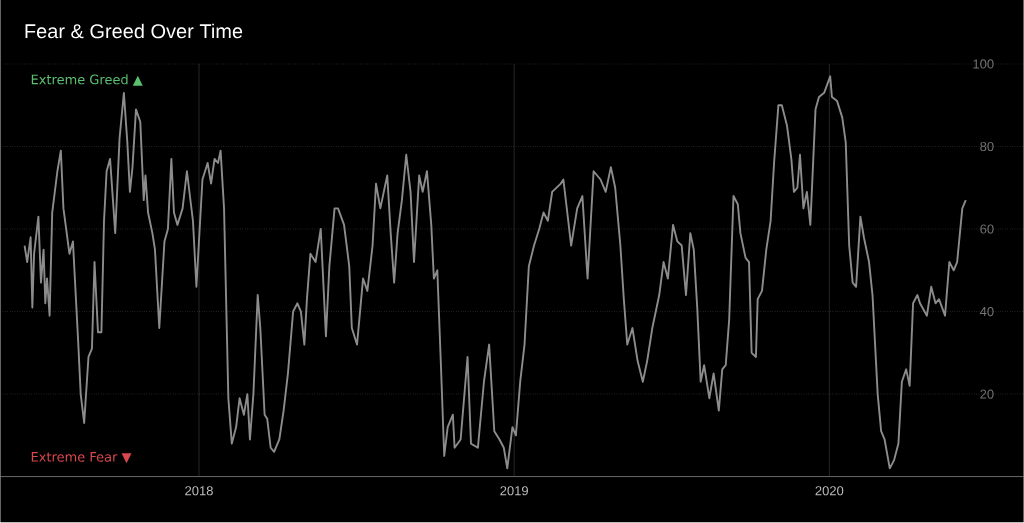  I want to click on annotation: Extreme Fear ▼, so click(81, 458).